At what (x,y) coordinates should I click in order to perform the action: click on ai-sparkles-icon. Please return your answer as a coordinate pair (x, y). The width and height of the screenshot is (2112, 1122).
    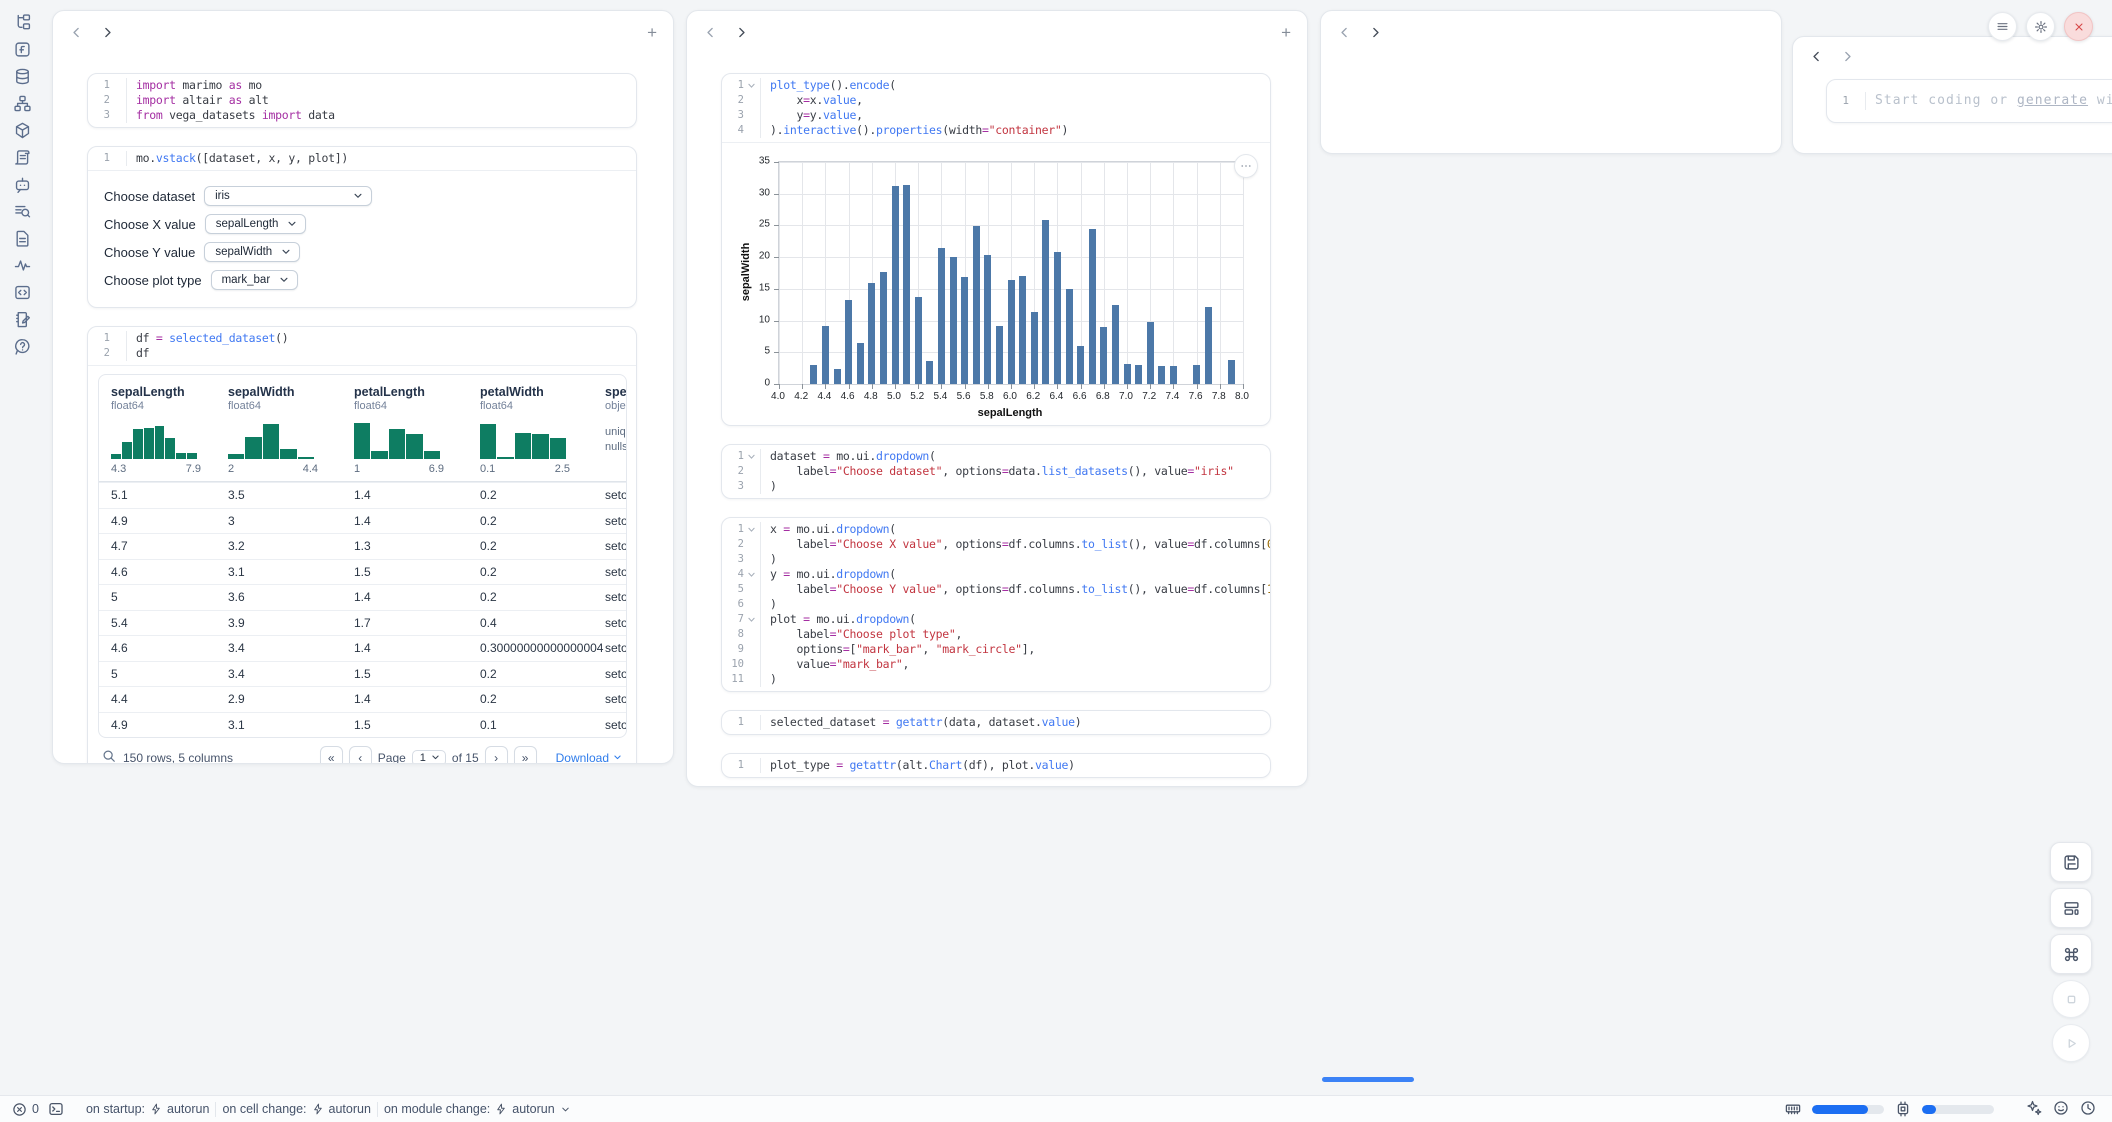
    Looking at the image, I should click on (2034, 1109).